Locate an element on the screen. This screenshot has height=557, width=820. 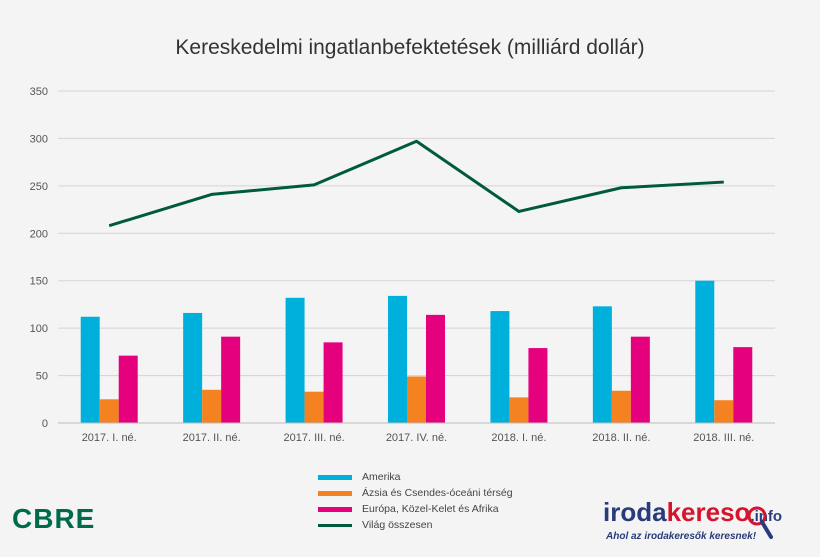
y-tick-label-350: 350 is located at coordinates (39, 92).